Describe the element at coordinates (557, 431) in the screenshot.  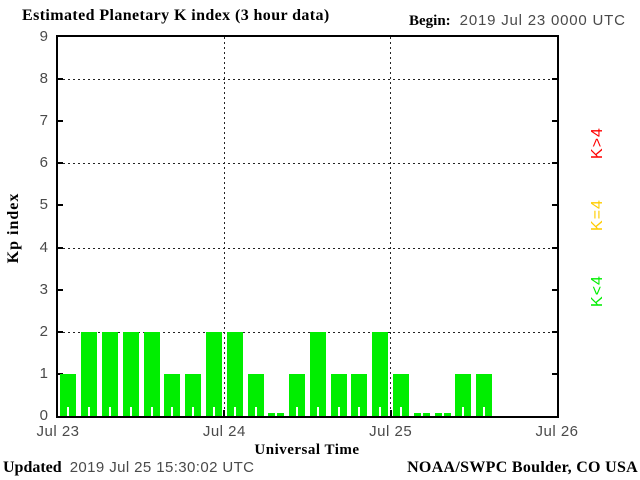
I see `x-tick-label: Jul 26` at that location.